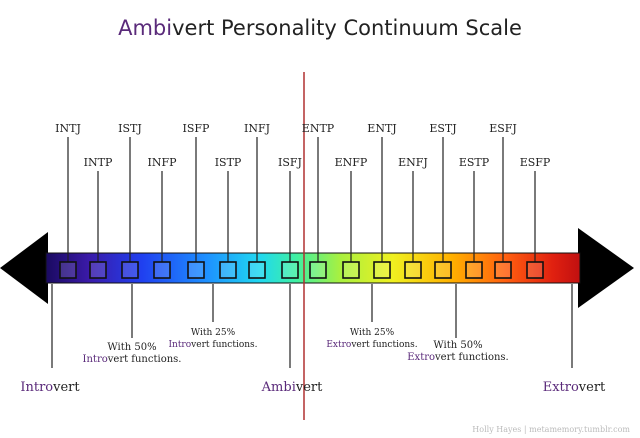 The height and width of the screenshot is (438, 640). What do you see at coordinates (212, 339) in the screenshot?
I see `annotation-intro25: With 25% Introvert functions.` at bounding box center [212, 339].